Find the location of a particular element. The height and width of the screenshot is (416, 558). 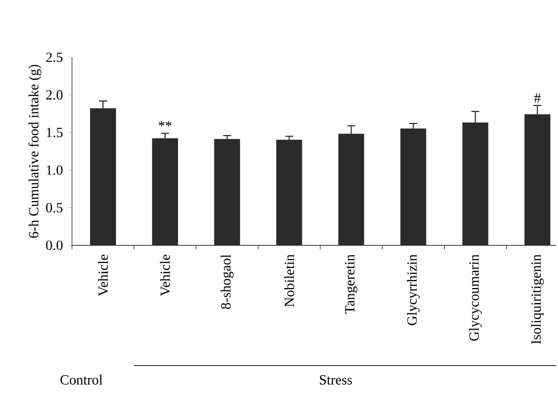

y-tick-label: 0.5 is located at coordinates (54, 207).